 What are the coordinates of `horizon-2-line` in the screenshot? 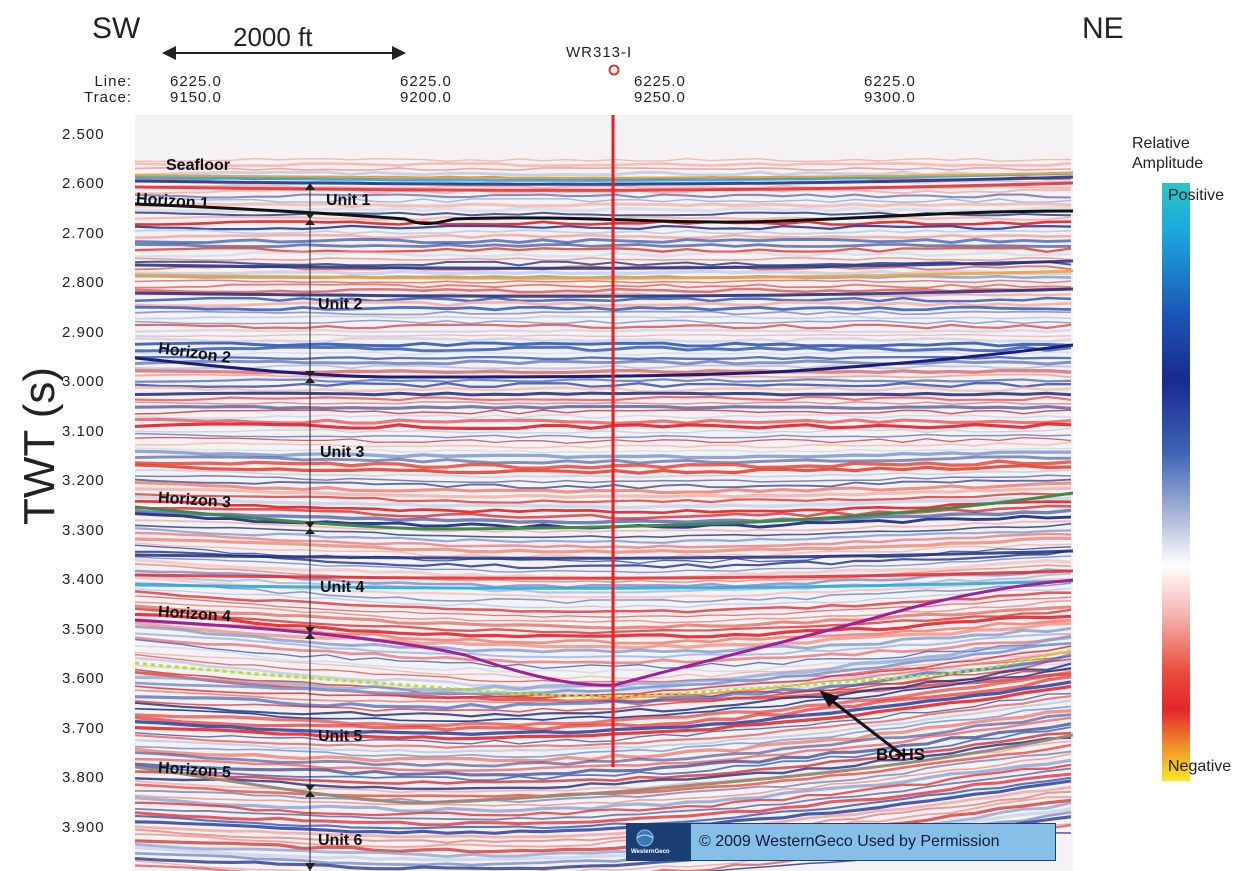 It's located at (604, 361).